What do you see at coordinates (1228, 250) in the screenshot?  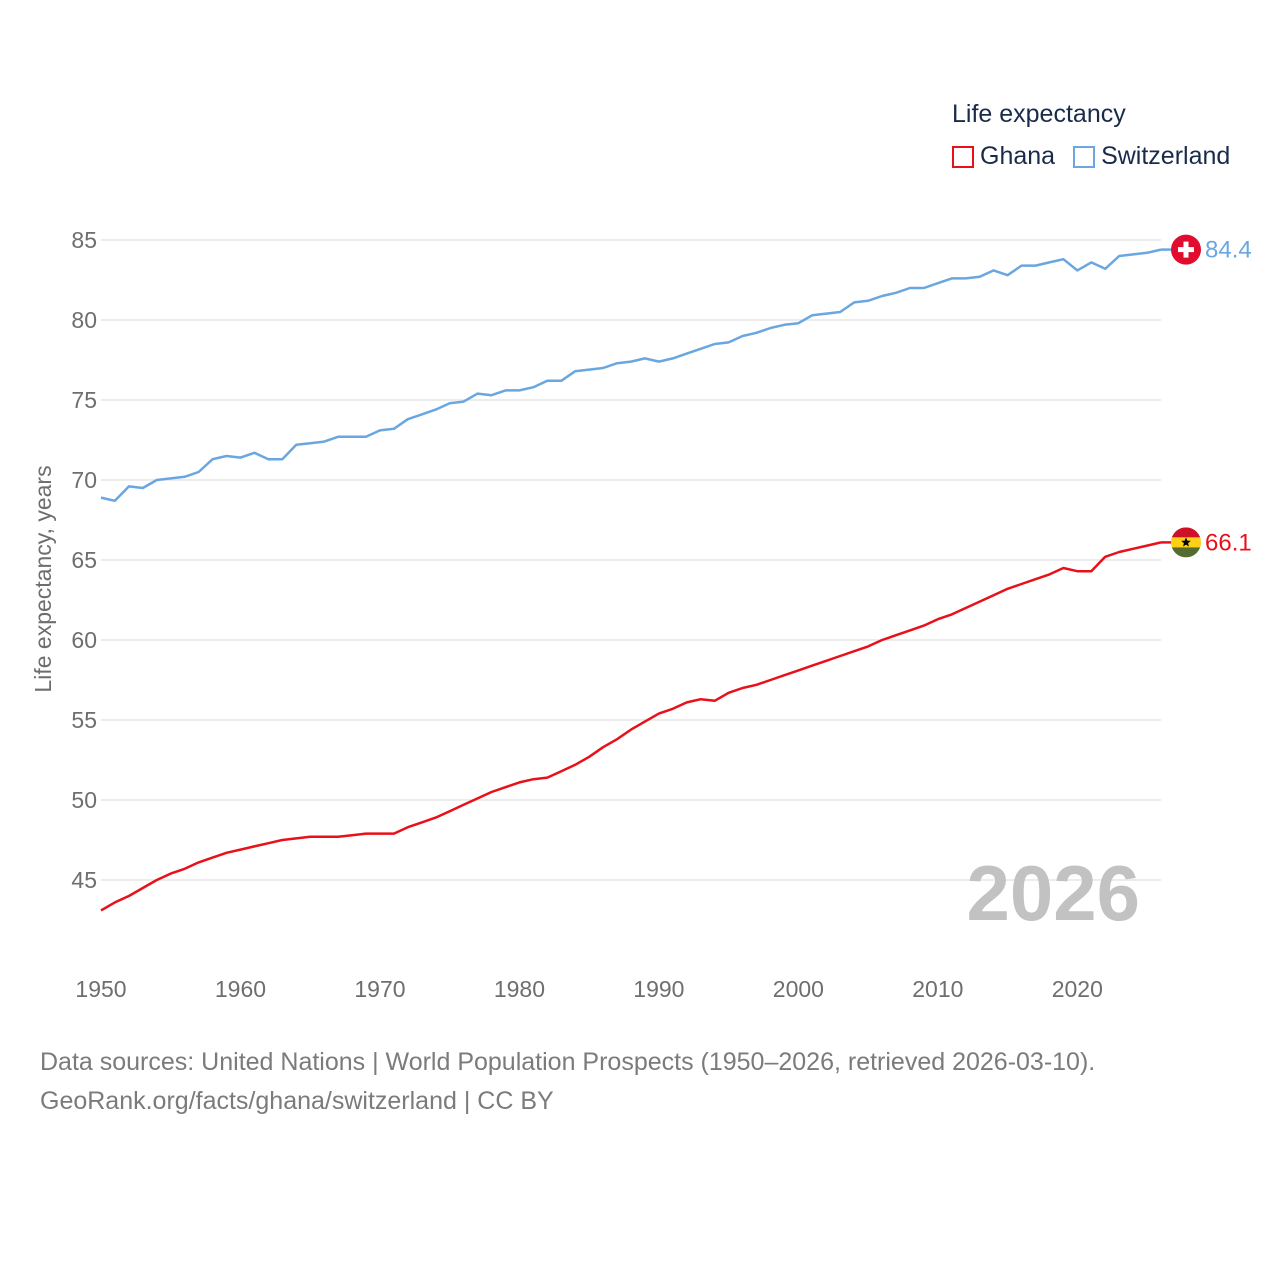 I see `end-value-switzerland: 84.4` at bounding box center [1228, 250].